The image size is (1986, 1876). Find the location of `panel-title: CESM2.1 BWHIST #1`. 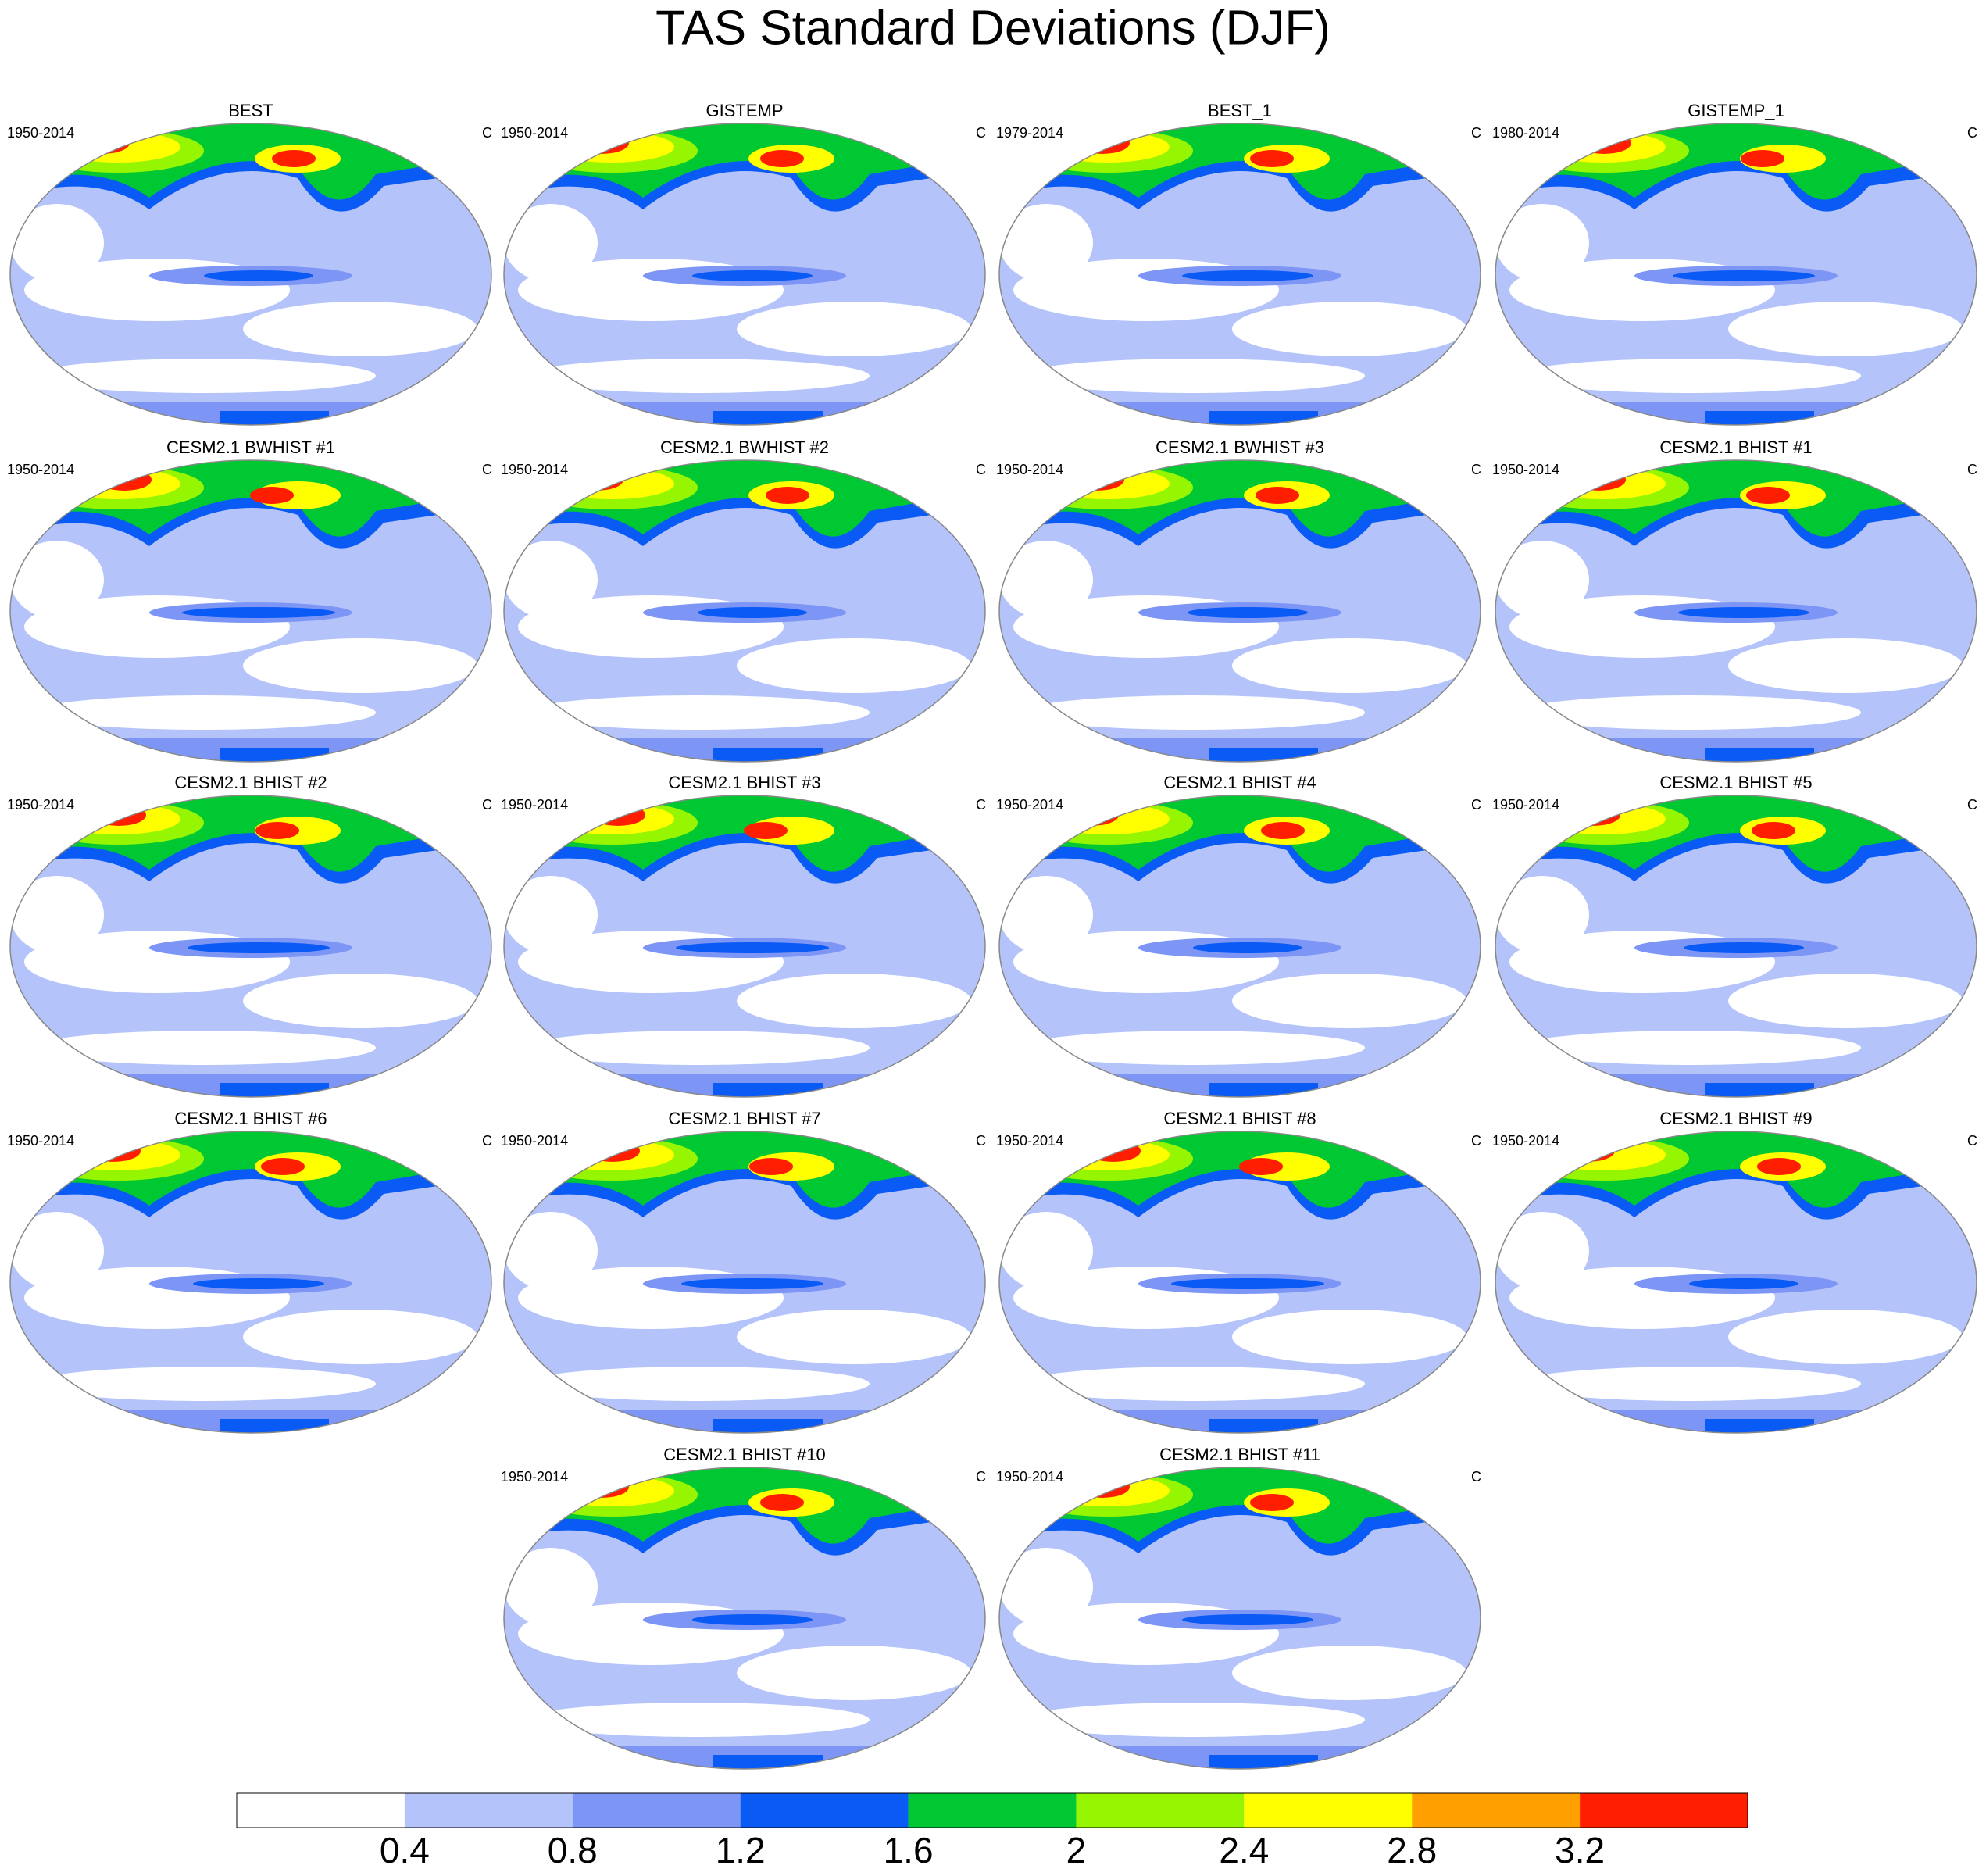

panel-title: CESM2.1 BWHIST #1 is located at coordinates (250, 448).